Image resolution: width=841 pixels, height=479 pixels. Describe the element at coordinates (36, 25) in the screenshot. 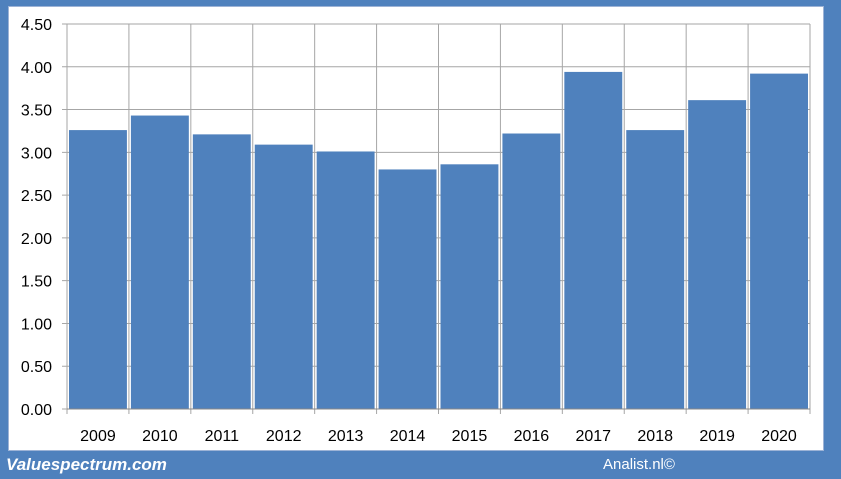

I see `y-tick-label: 4.50` at that location.